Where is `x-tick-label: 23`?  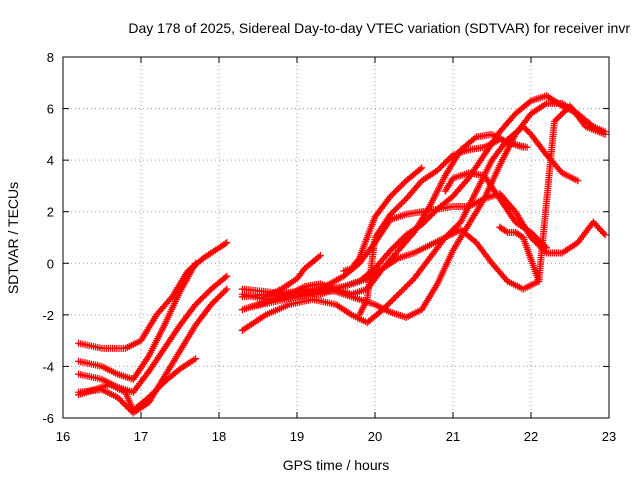 x-tick-label: 23 is located at coordinates (609, 436).